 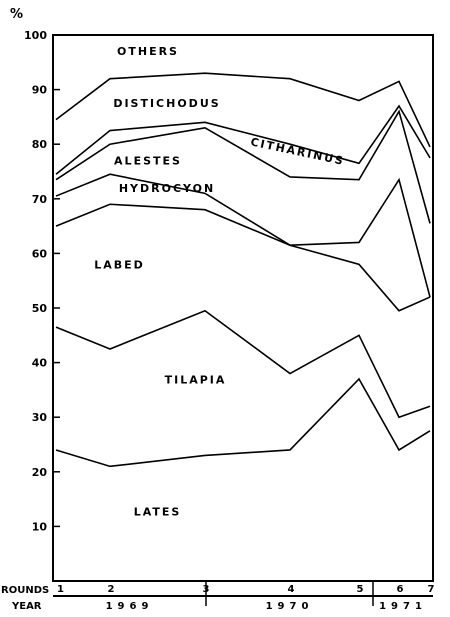 What do you see at coordinates (291, 589) in the screenshot?
I see `round-label-4: 4` at bounding box center [291, 589].